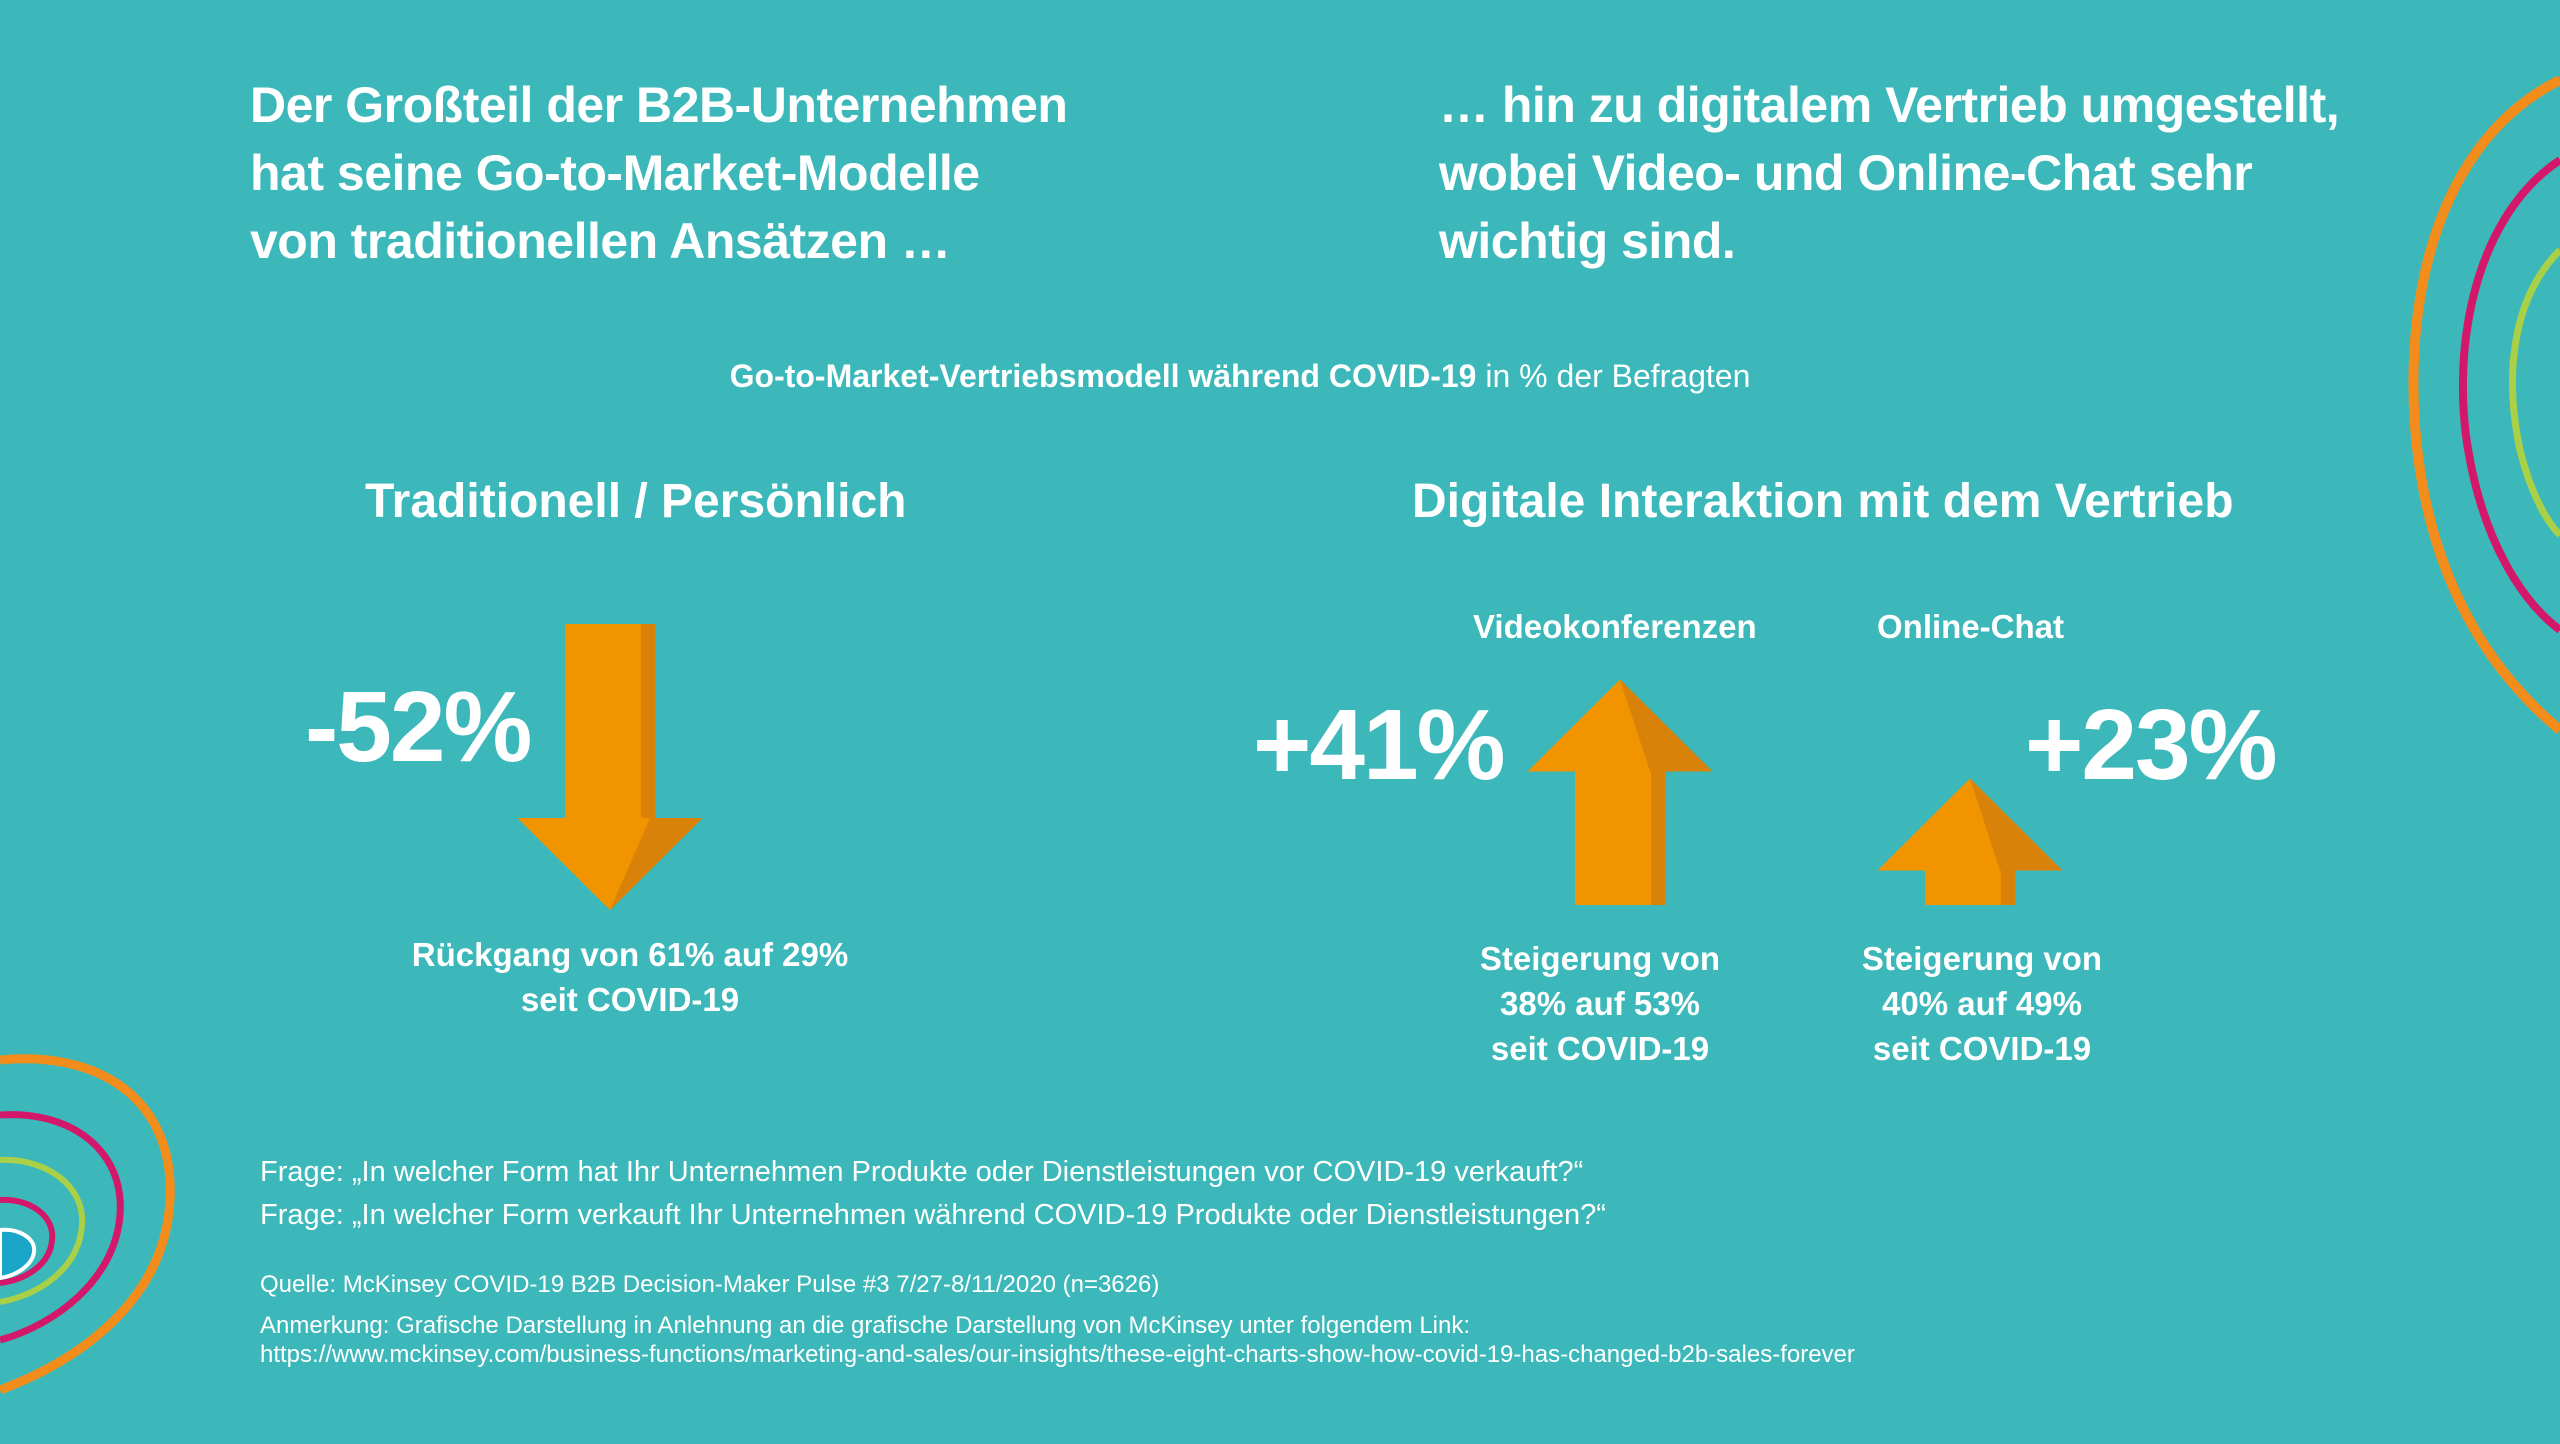 This screenshot has width=2560, height=1444. Describe the element at coordinates (87, 1224) in the screenshot. I see `decorative-rings-left` at that location.